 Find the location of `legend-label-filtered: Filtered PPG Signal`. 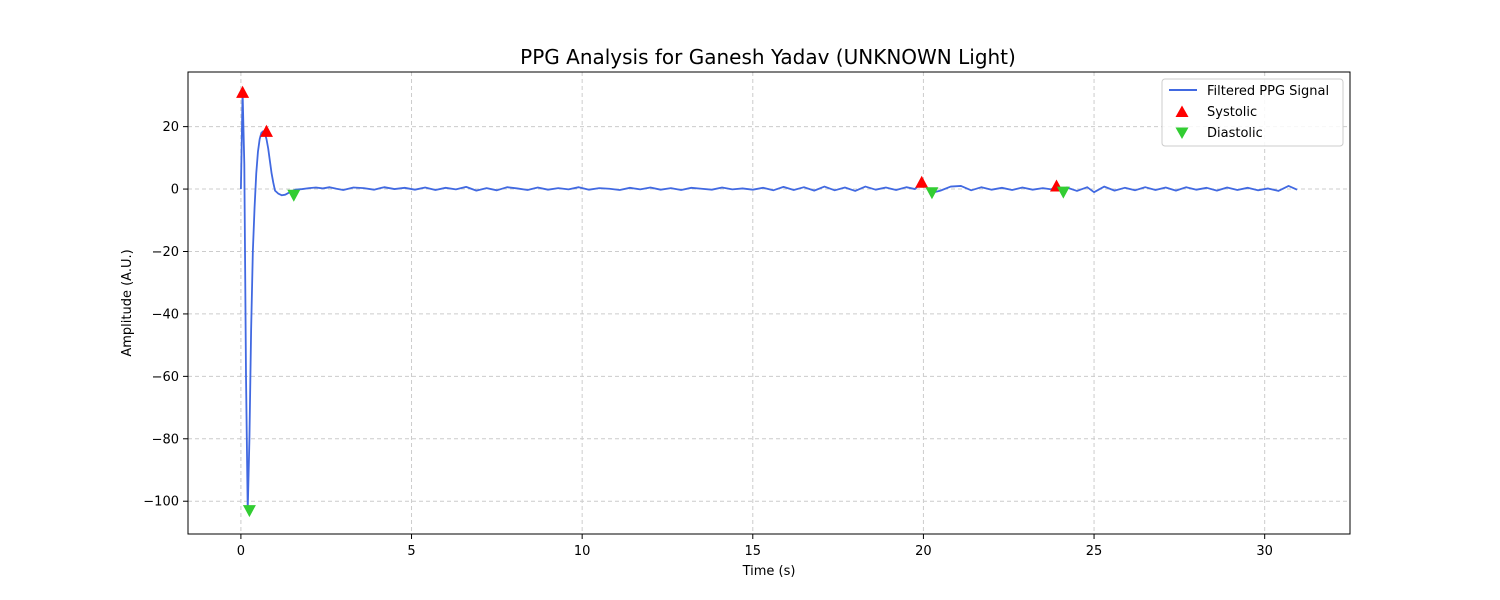

legend-label-filtered: Filtered PPG Signal is located at coordinates (1268, 91).